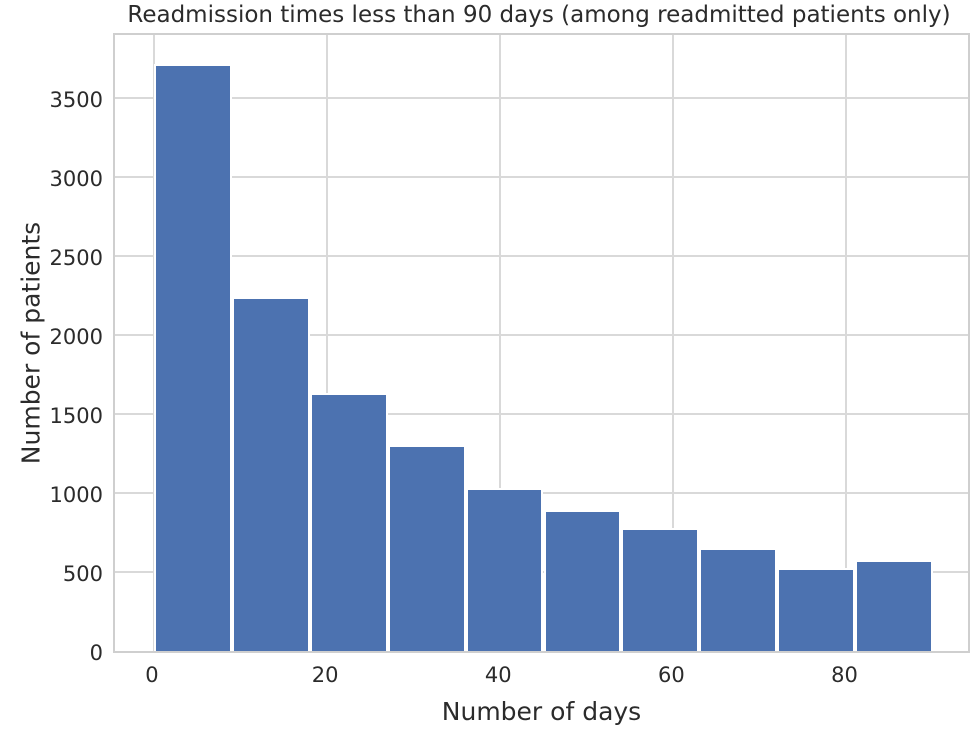  What do you see at coordinates (76, 336) in the screenshot?
I see `y-tick-label: 2000` at bounding box center [76, 336].